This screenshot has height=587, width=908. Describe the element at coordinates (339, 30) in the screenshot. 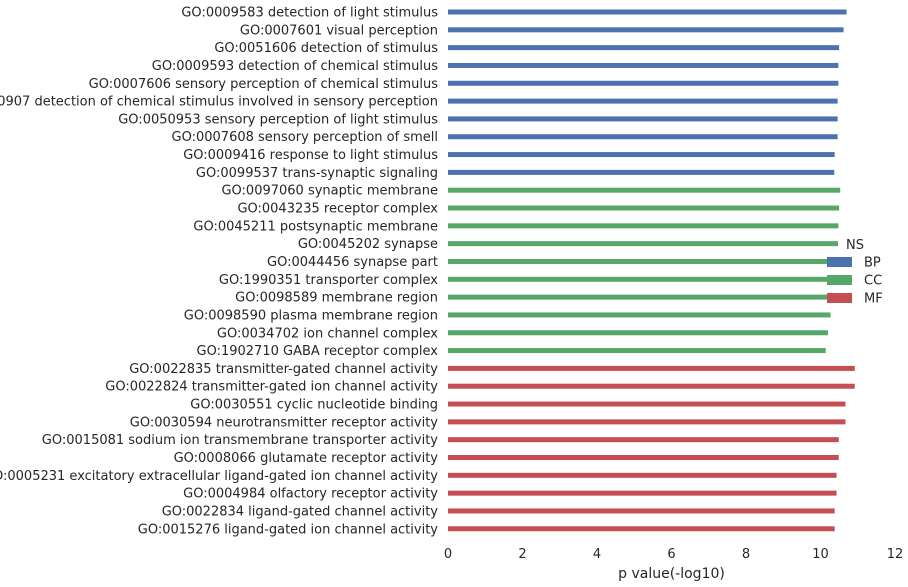

I see `category-label: GO:0007601 visual perception` at that location.